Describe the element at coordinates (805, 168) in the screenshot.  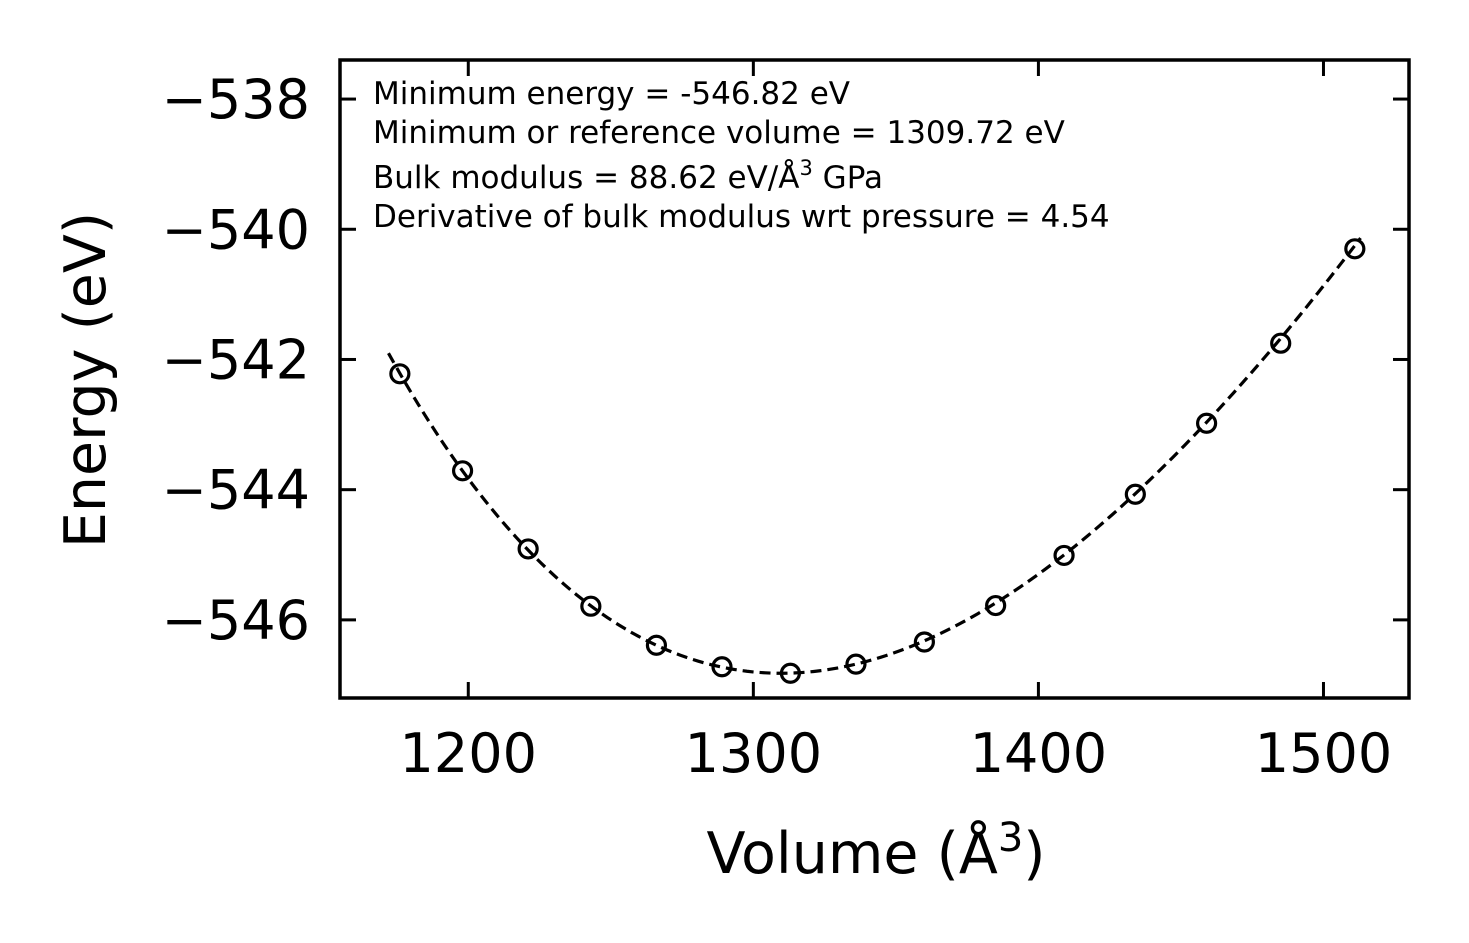
I see `annotation-bulk-modulus-sup: 3` at that location.